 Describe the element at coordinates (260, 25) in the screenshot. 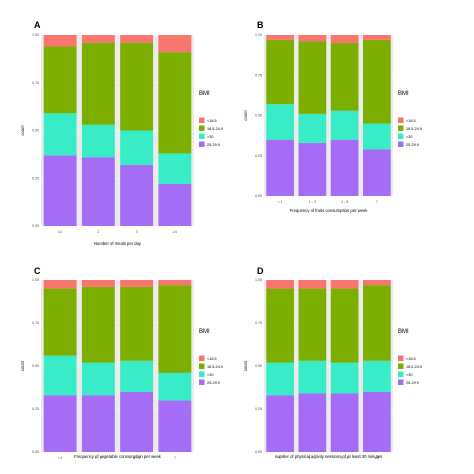

I see `panel-letter: B` at that location.